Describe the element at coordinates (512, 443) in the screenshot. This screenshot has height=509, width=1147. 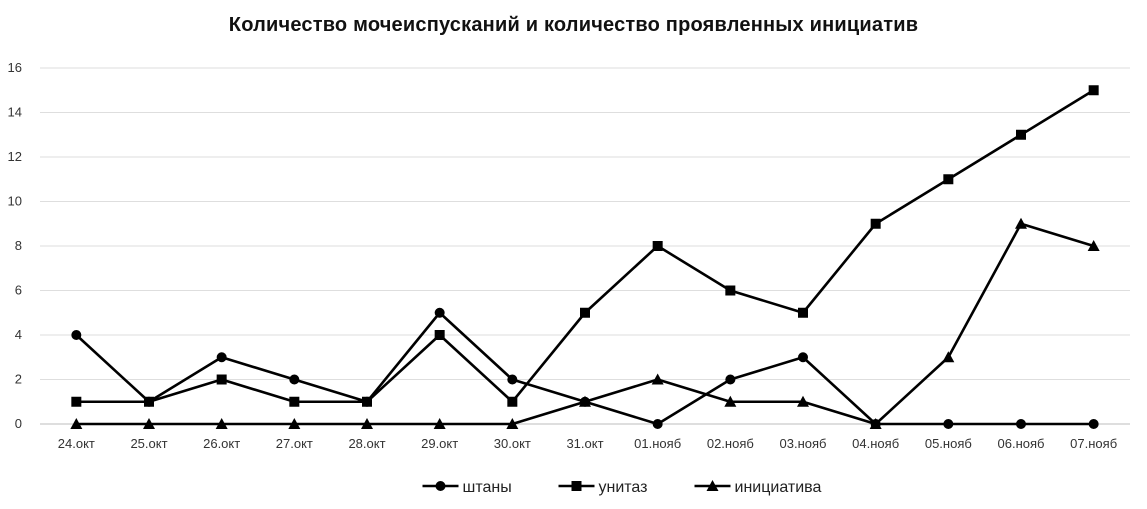
I see `x-tick-label: 30.окт` at that location.